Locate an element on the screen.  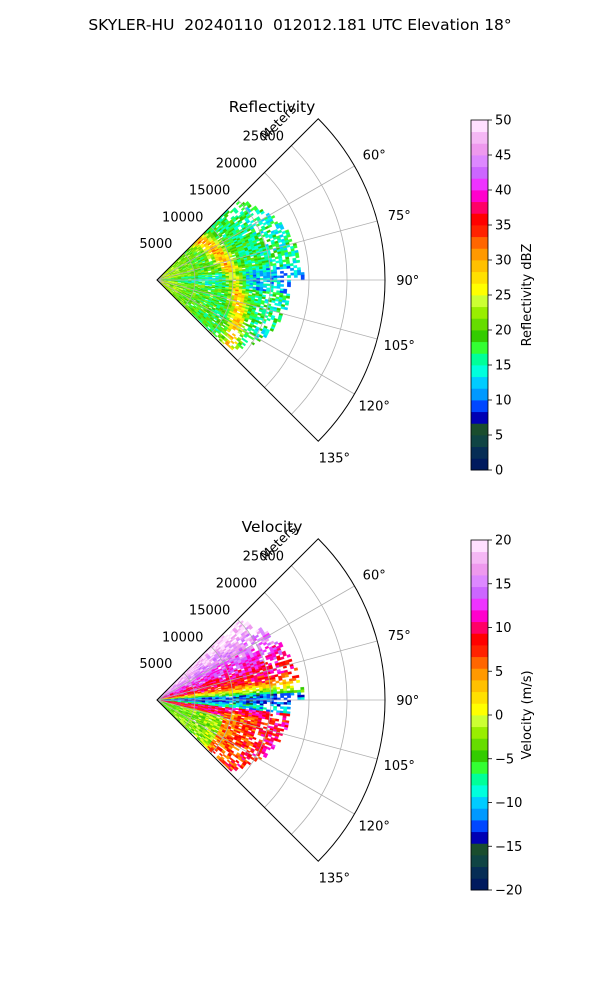
colorbar-tick-label: 45 is located at coordinates (503, 156).